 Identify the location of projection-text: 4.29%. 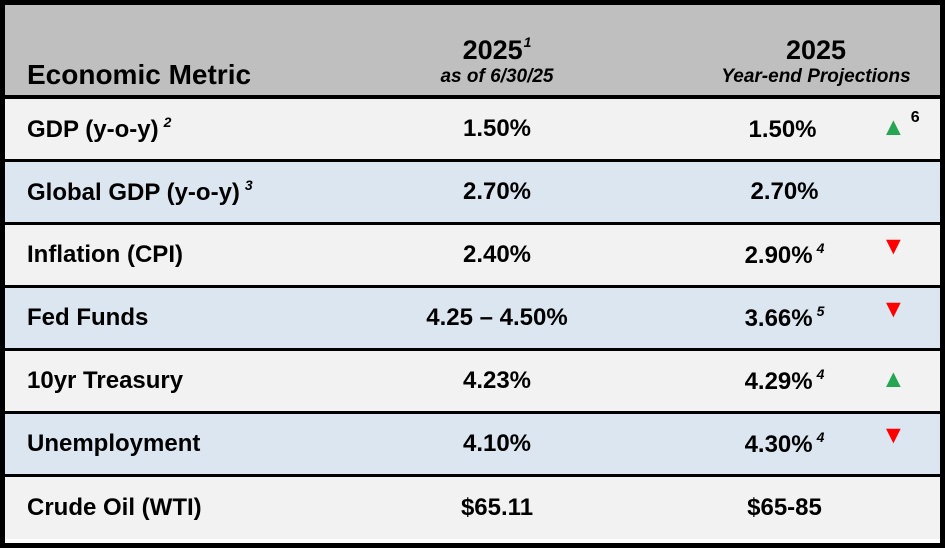
(778, 381).